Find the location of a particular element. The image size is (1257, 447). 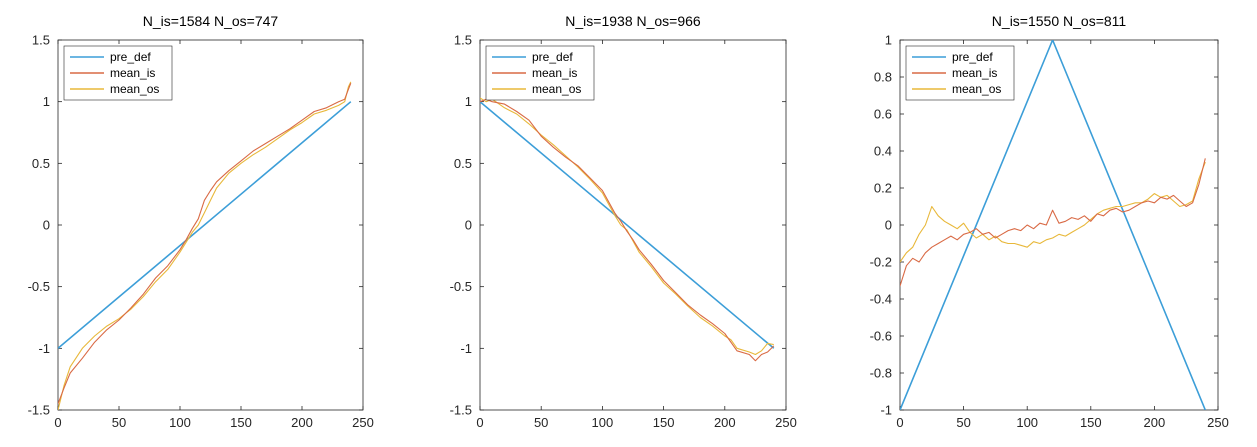

chart-title: N_is=1584 N_os=747 is located at coordinates (211, 21).